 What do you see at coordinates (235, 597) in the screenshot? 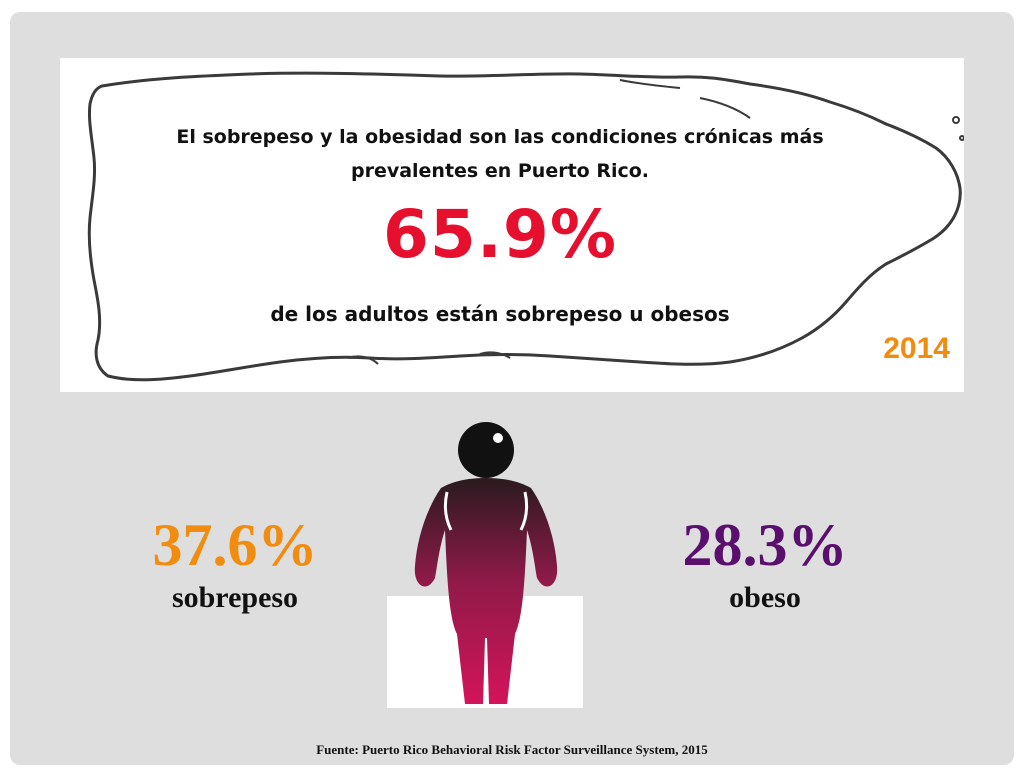
I see `overweight-label: sobrepeso` at bounding box center [235, 597].